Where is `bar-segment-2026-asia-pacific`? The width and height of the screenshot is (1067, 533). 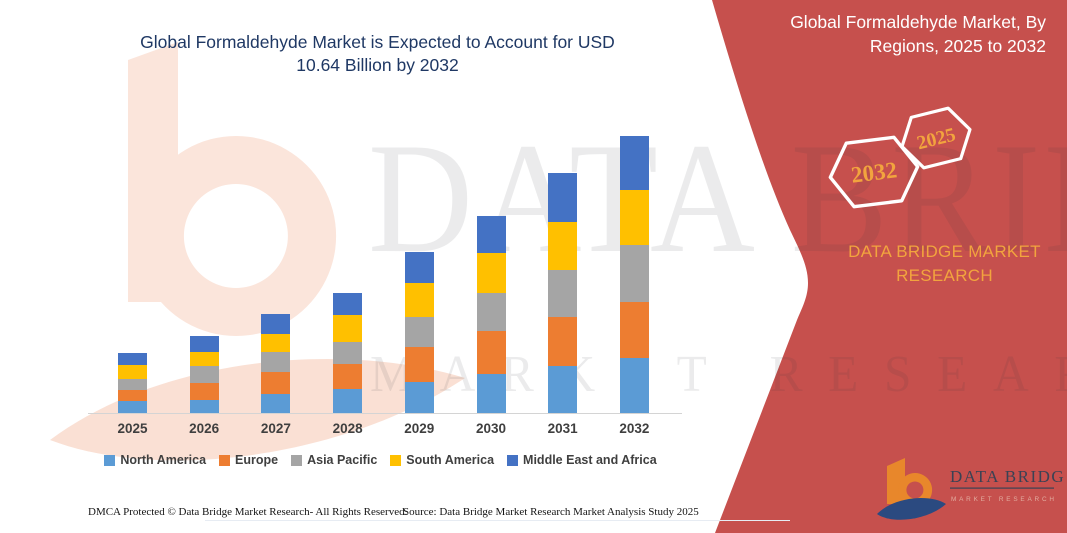
bar-segment-2026-asia-pacific is located at coordinates (204, 374).